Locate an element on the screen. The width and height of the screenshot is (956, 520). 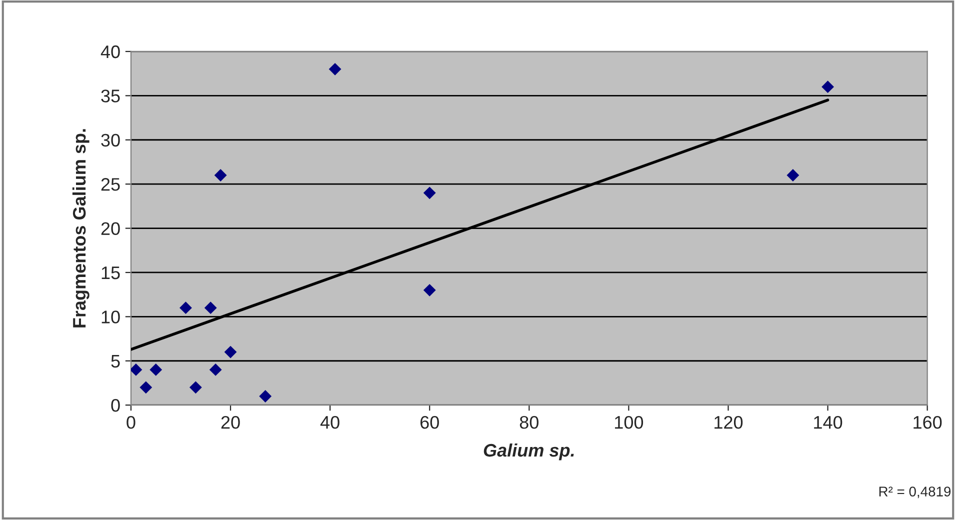
x-axis-title: Galium sp. is located at coordinates (529, 451).